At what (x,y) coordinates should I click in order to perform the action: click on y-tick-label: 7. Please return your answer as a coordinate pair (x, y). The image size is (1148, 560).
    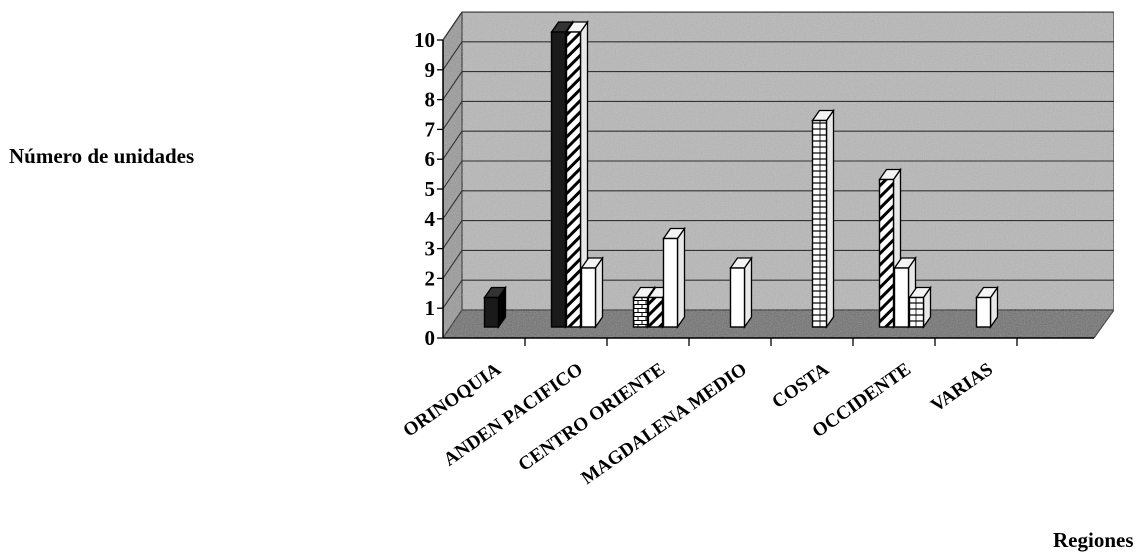
    Looking at the image, I should click on (430, 129).